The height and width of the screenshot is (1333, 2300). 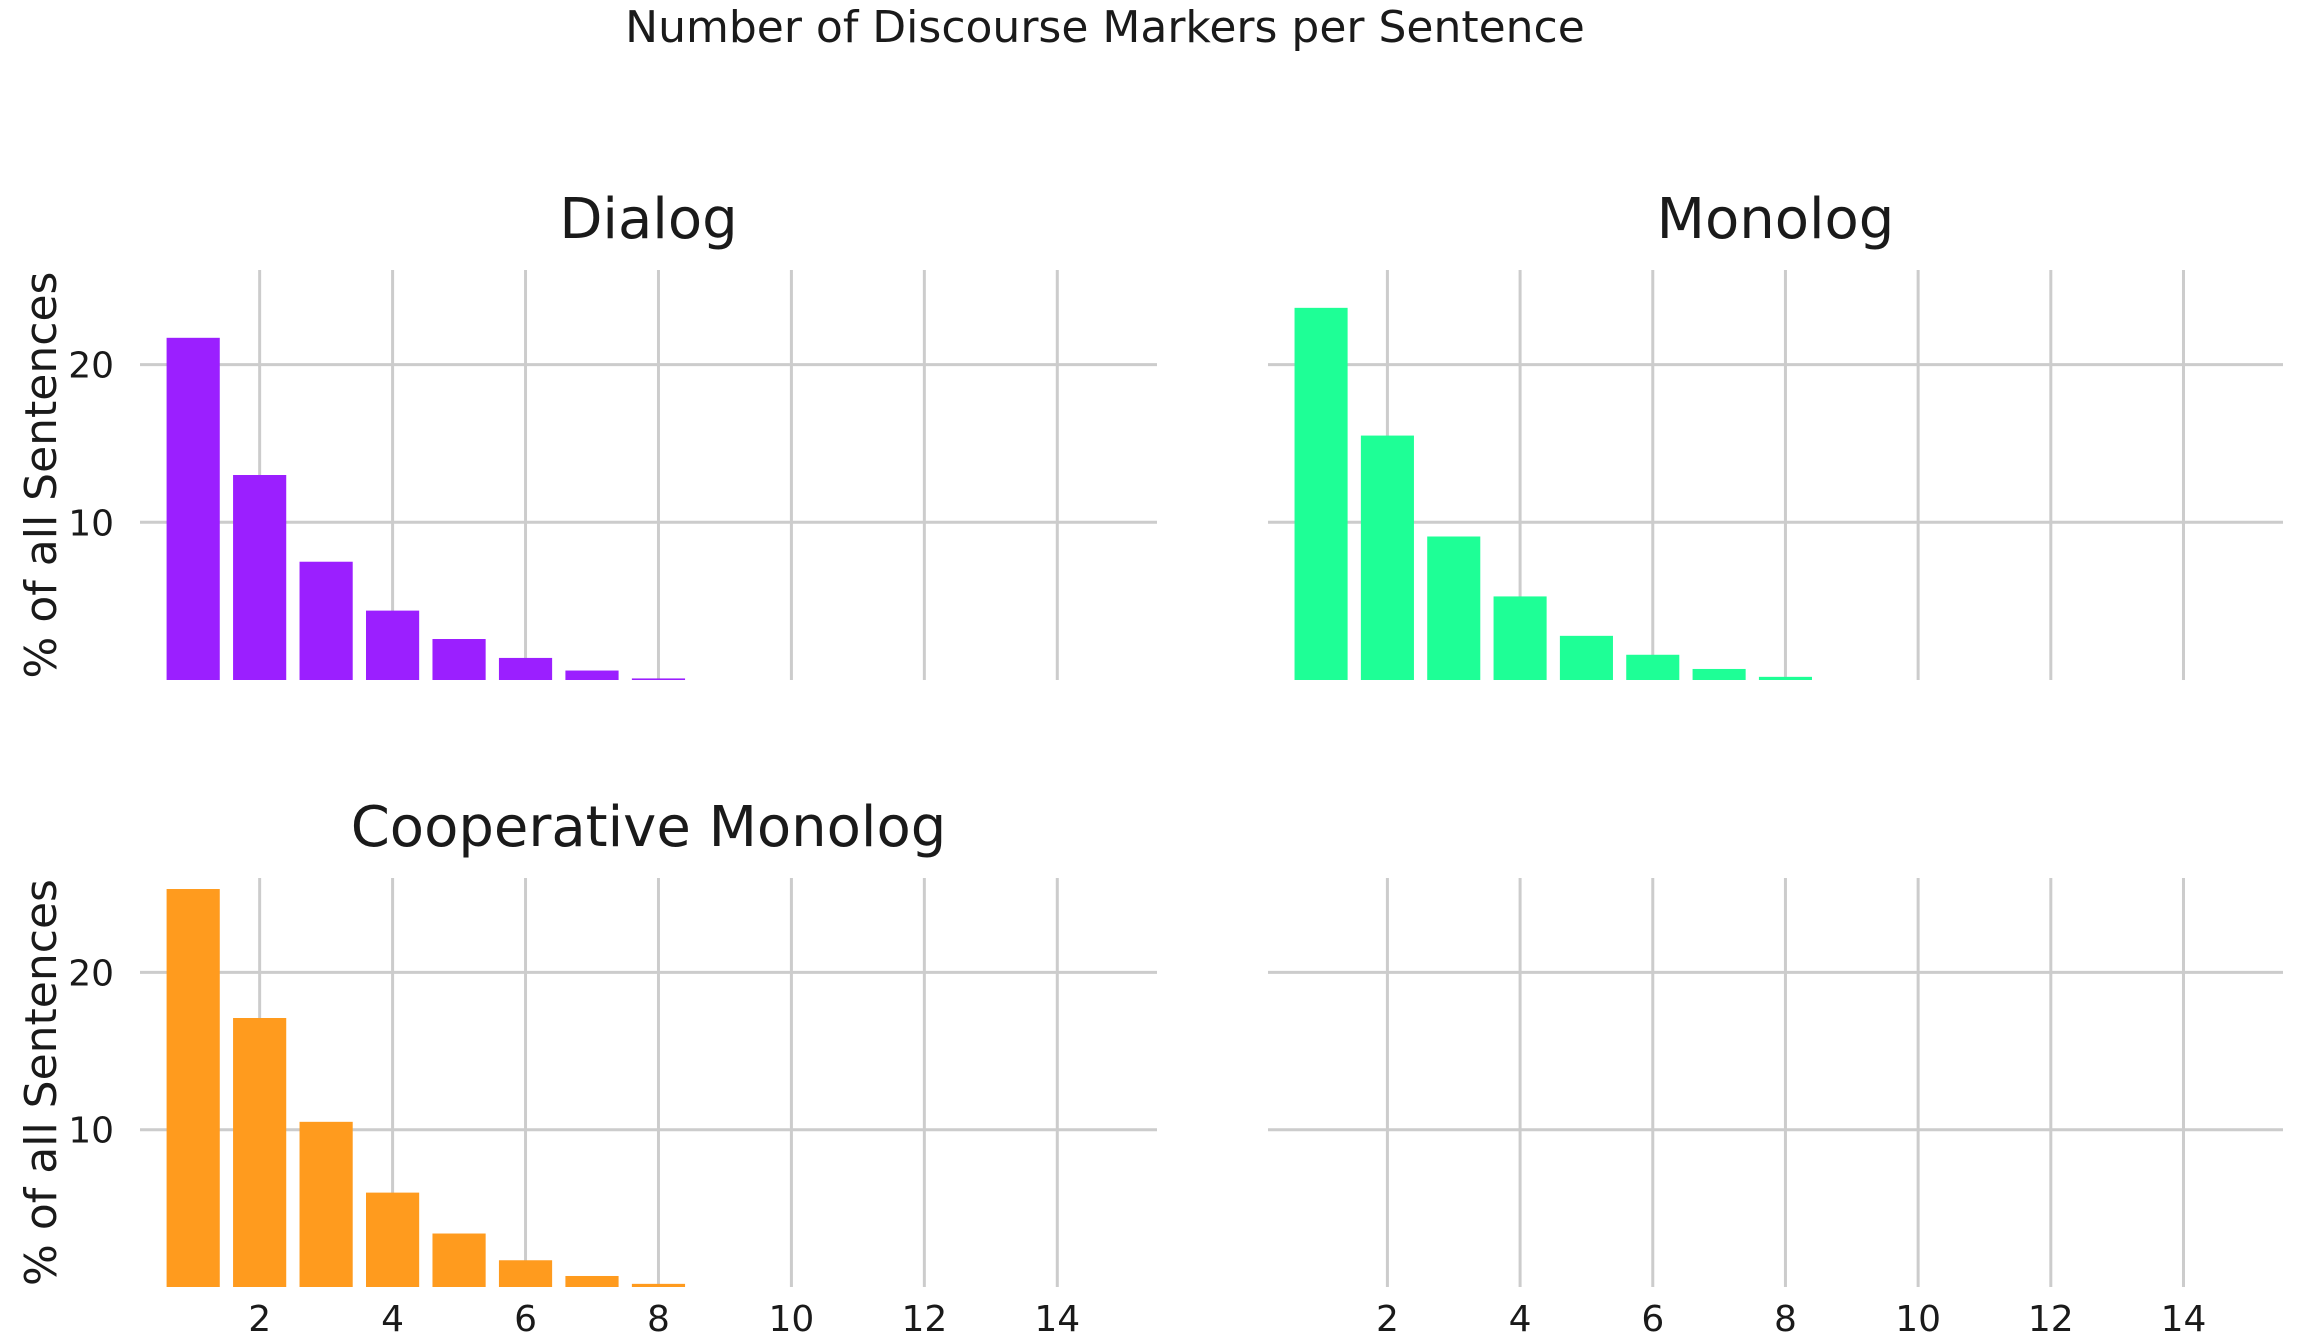 I want to click on figure-title: Number of Discourse Markers per Sentence, so click(x=1105, y=27).